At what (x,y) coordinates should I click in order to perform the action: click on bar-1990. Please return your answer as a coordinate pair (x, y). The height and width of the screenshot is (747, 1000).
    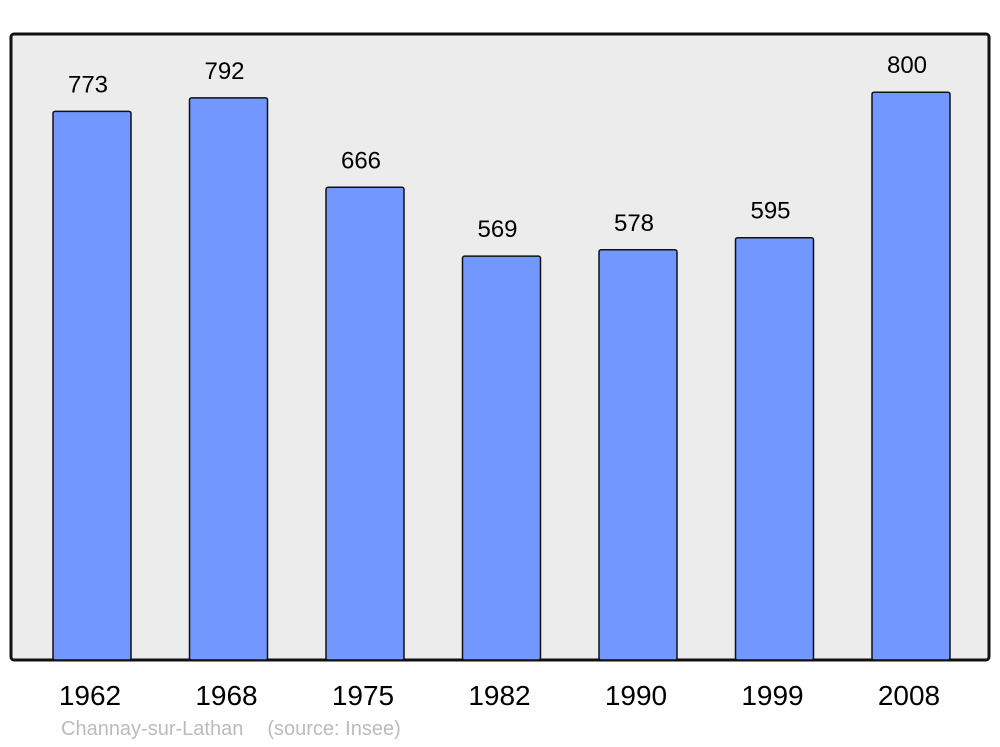
    Looking at the image, I should click on (638, 455).